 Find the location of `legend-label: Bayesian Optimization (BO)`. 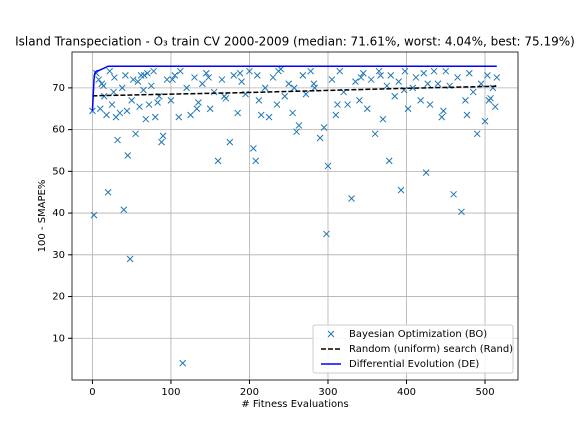

legend-label: Bayesian Optimization (BO) is located at coordinates (418, 334).